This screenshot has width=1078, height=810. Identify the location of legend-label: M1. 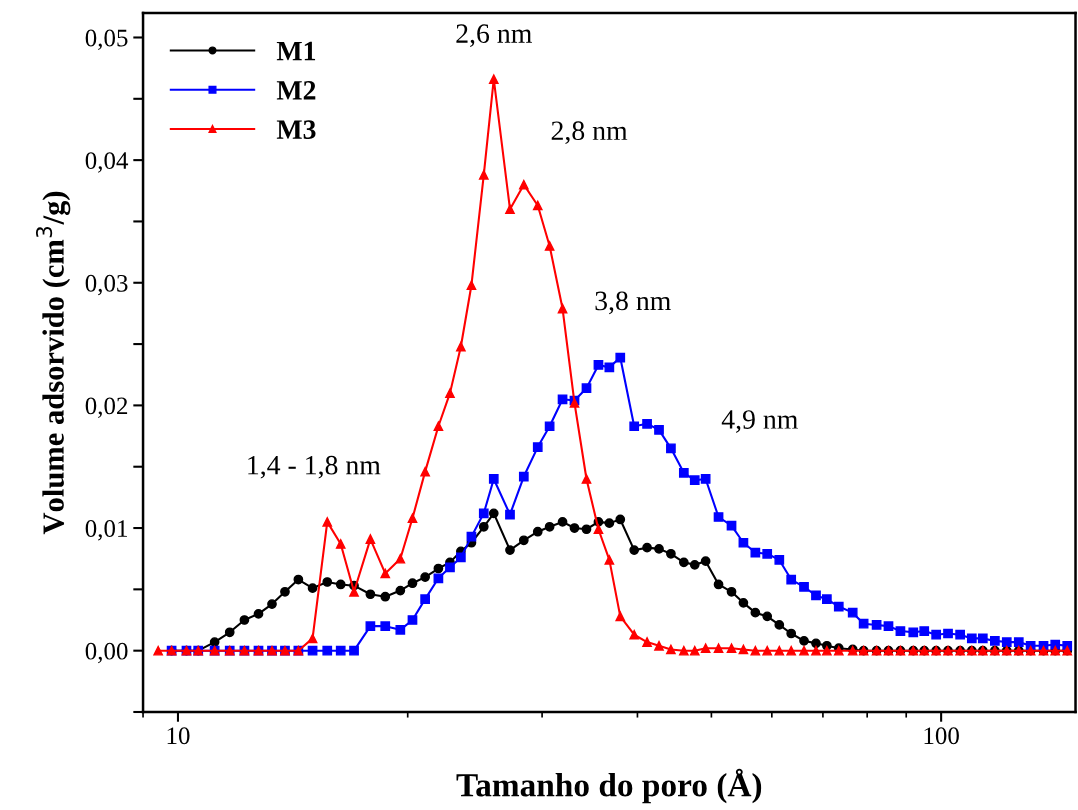
(296, 51).